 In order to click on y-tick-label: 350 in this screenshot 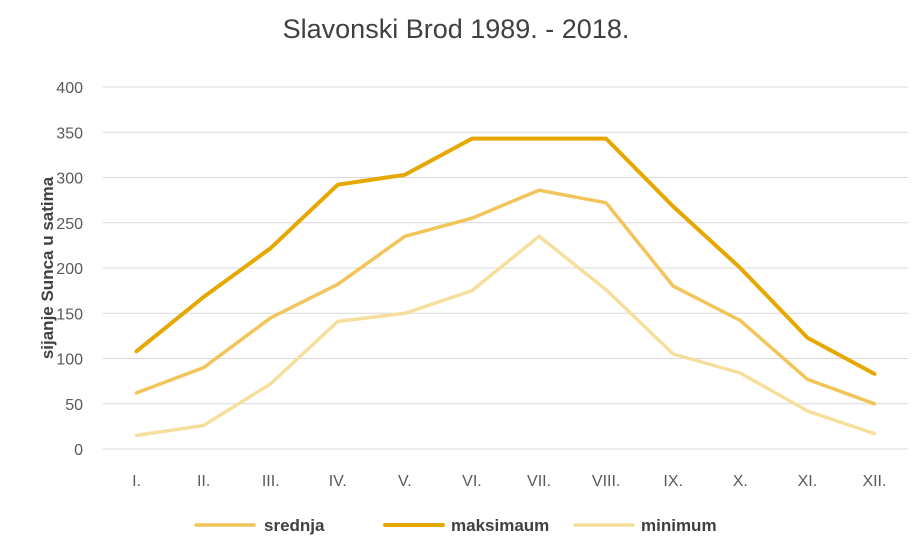, I will do `click(69, 133)`.